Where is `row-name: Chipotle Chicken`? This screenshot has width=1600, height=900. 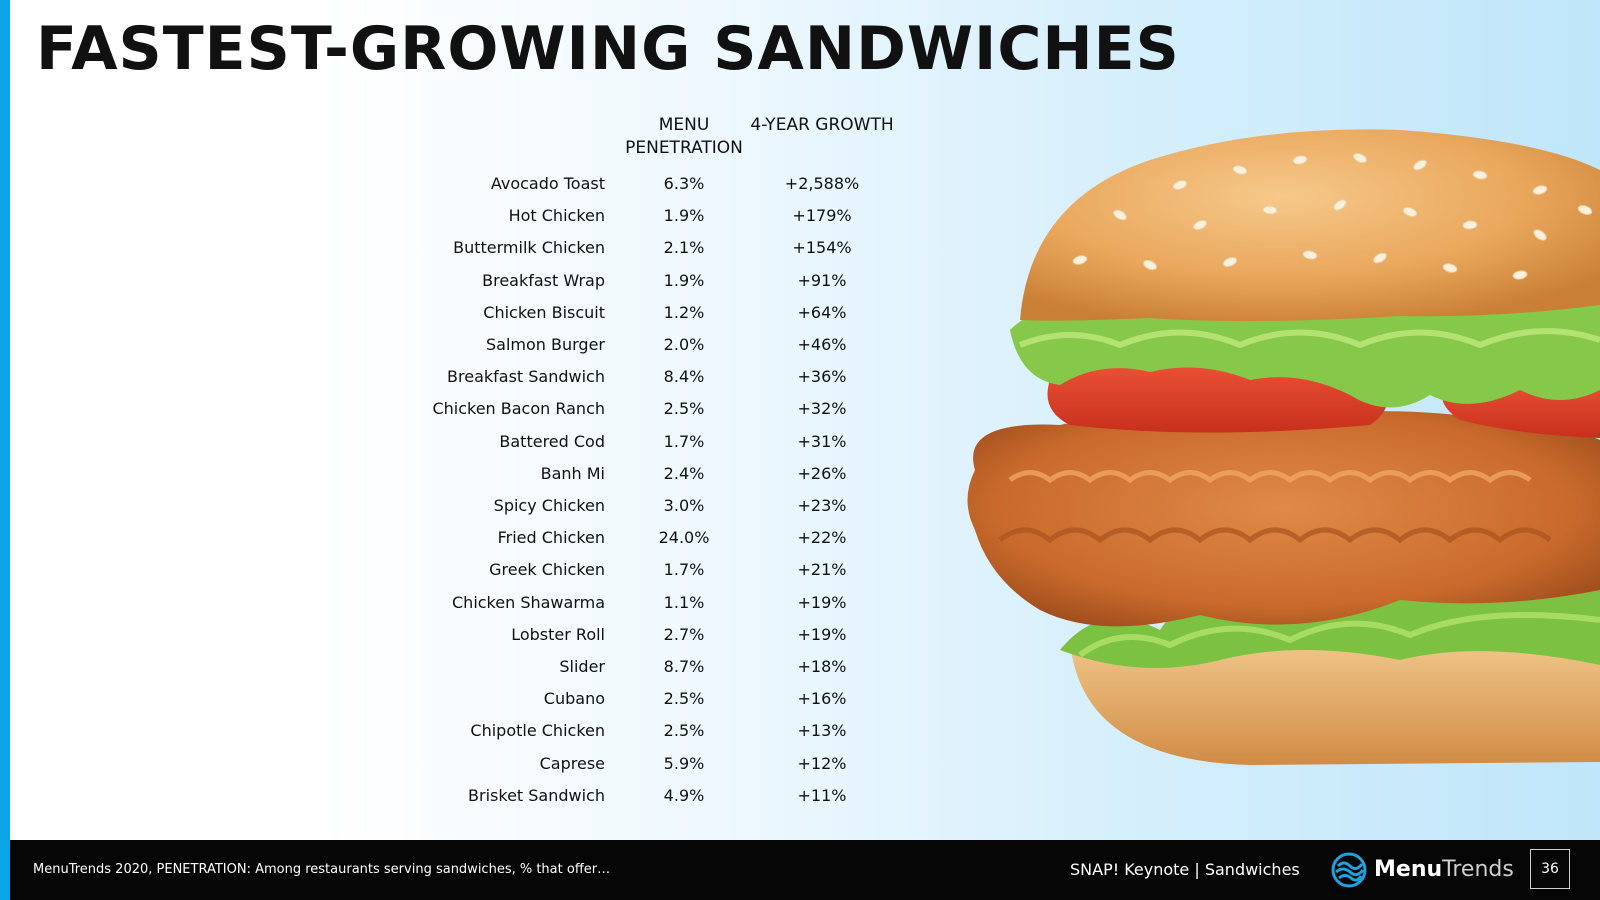
row-name: Chipotle Chicken is located at coordinates (537, 731).